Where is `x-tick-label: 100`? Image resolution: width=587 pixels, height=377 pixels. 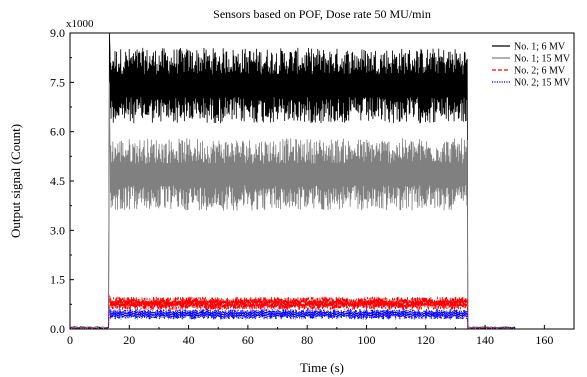 x-tick-label: 100 is located at coordinates (366, 340).